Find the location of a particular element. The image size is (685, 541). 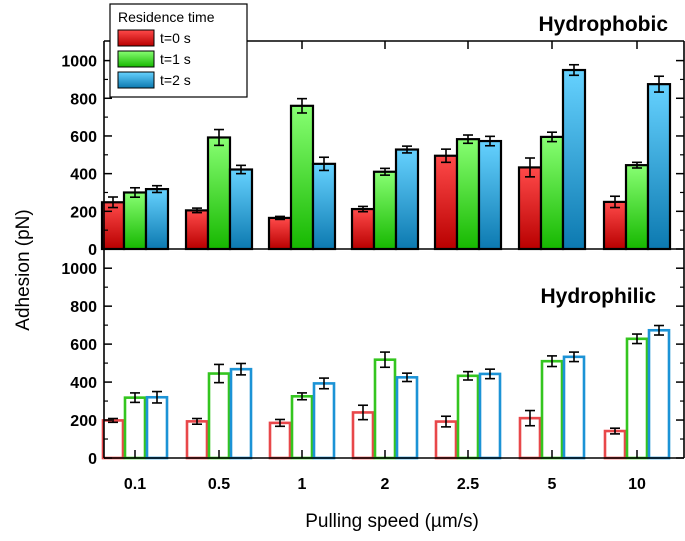

error-bar-hydrophilic-s0-c6 is located at coordinates (615, 431).